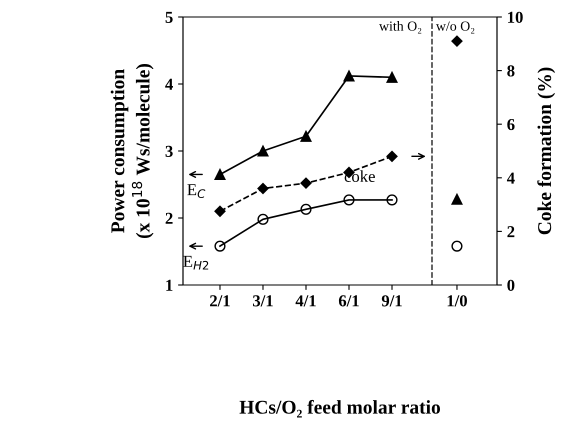 The height and width of the screenshot is (440, 583). Describe the element at coordinates (262, 300) in the screenshot. I see `x-tick-label: 3/1` at that location.